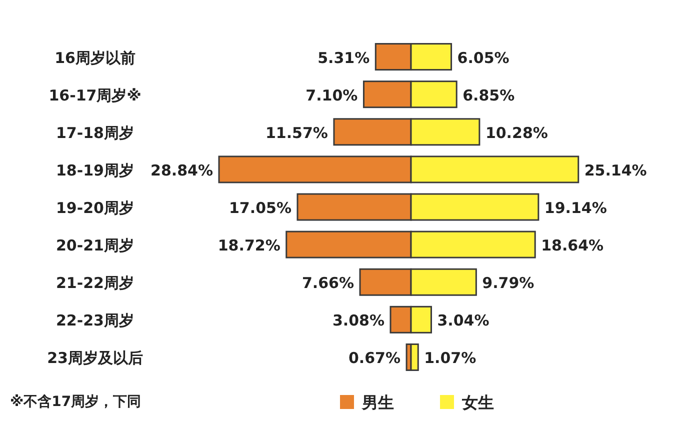 This screenshot has width=692, height=433. I want to click on data-label: 17.05%, so click(260, 208).